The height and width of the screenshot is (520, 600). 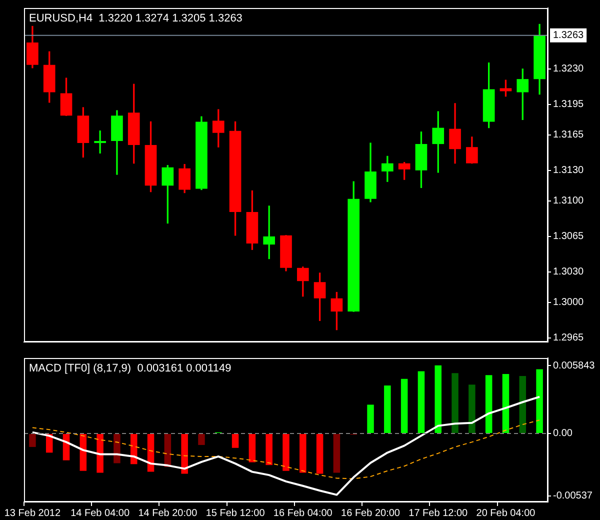 I want to click on chart-title: MACD [TF0] (8,17,9) 0.003161 0.001149, so click(x=130, y=368).